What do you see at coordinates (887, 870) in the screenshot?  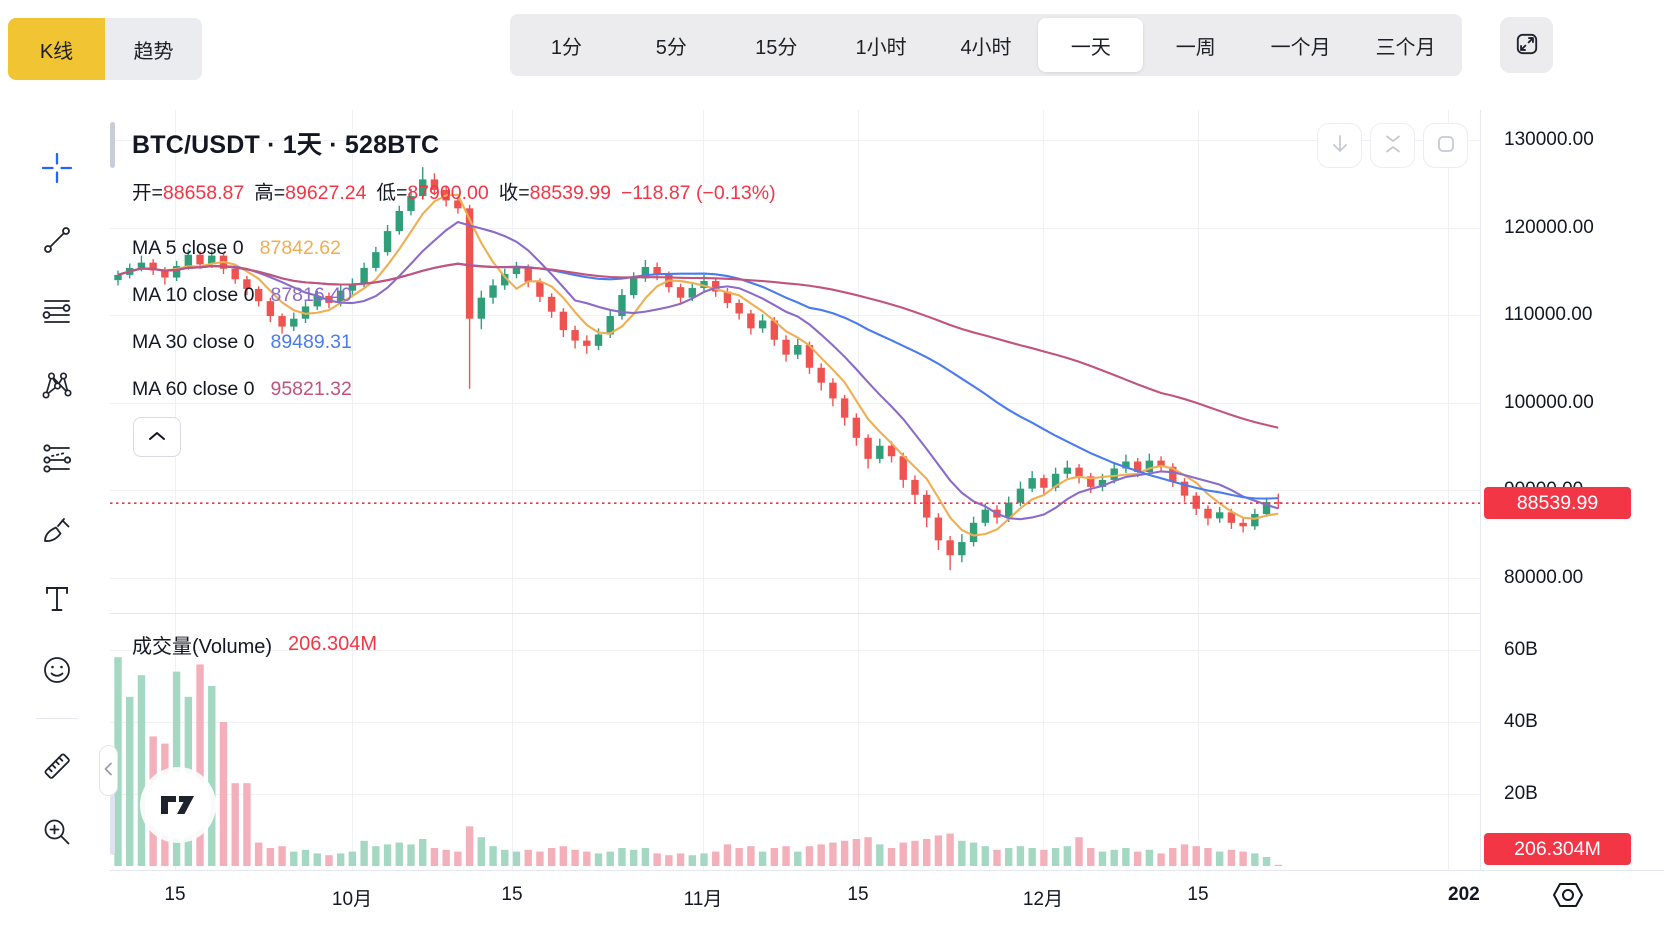 I see `time-axis-separator` at bounding box center [887, 870].